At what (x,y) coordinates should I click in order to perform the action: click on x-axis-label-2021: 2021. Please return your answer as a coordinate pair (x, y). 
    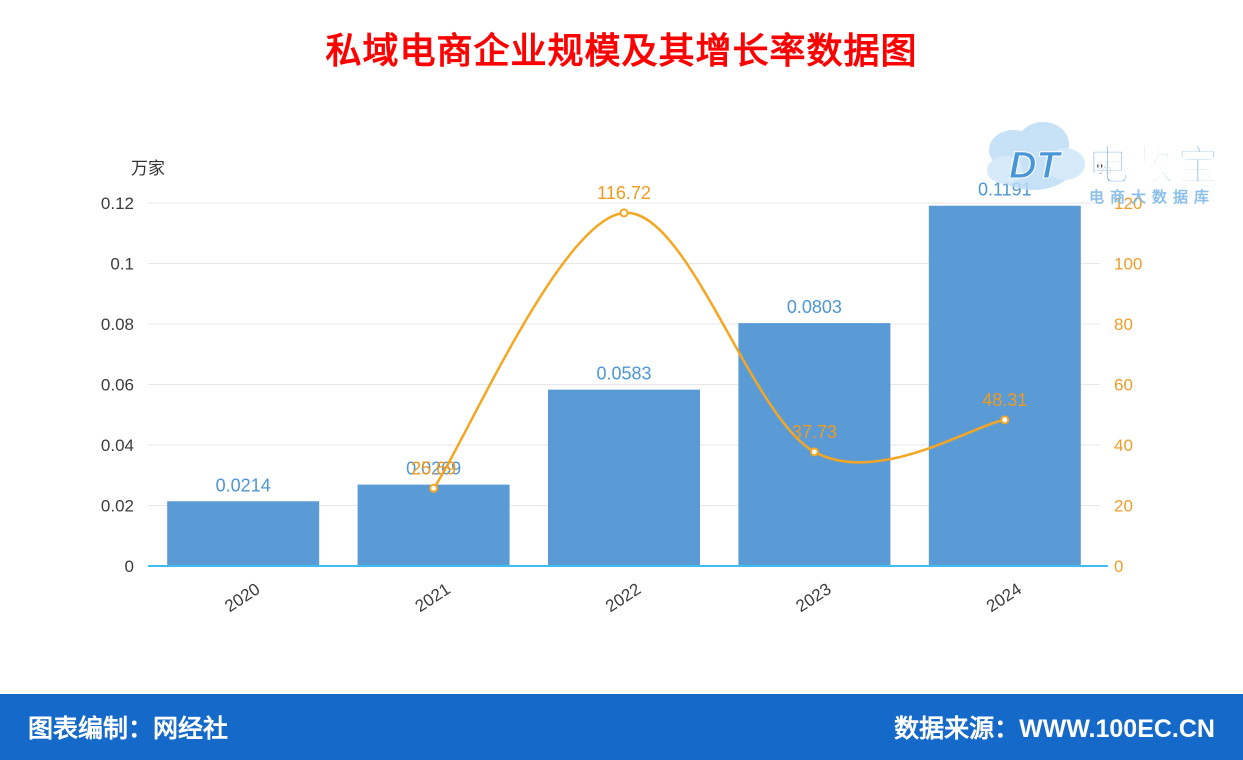
    Looking at the image, I should click on (433, 597).